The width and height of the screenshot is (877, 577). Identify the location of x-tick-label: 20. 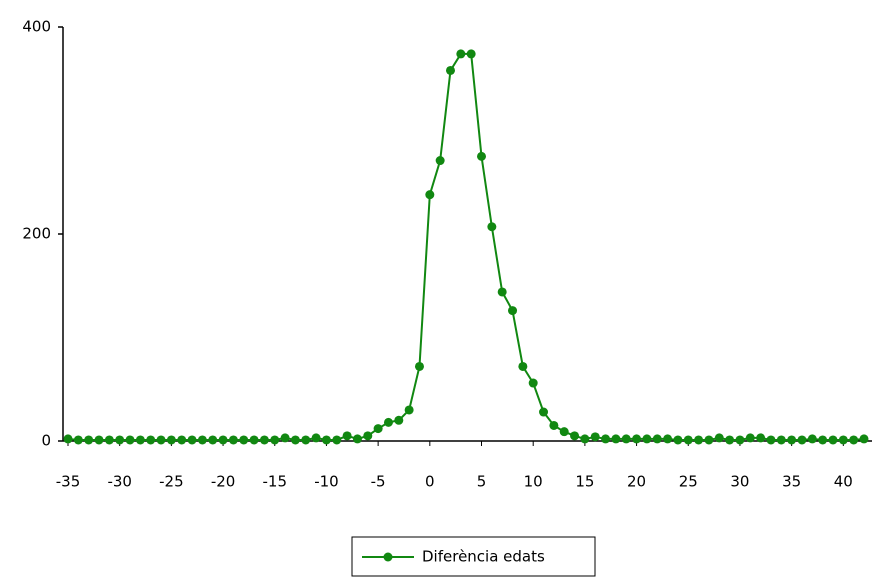
(636, 482).